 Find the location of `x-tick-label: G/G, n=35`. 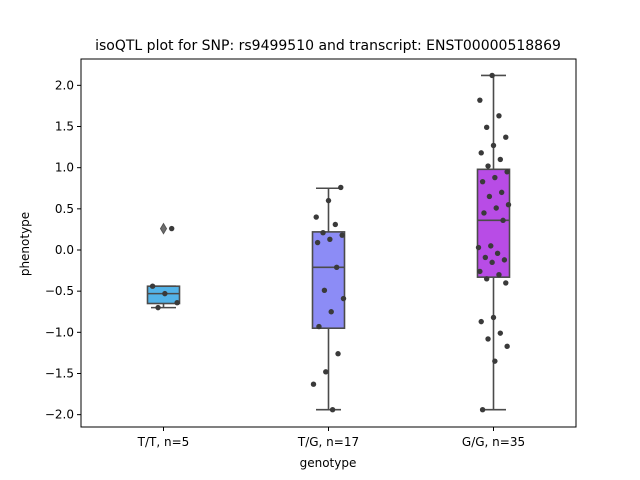

x-tick-label: G/G, n=35 is located at coordinates (493, 442).